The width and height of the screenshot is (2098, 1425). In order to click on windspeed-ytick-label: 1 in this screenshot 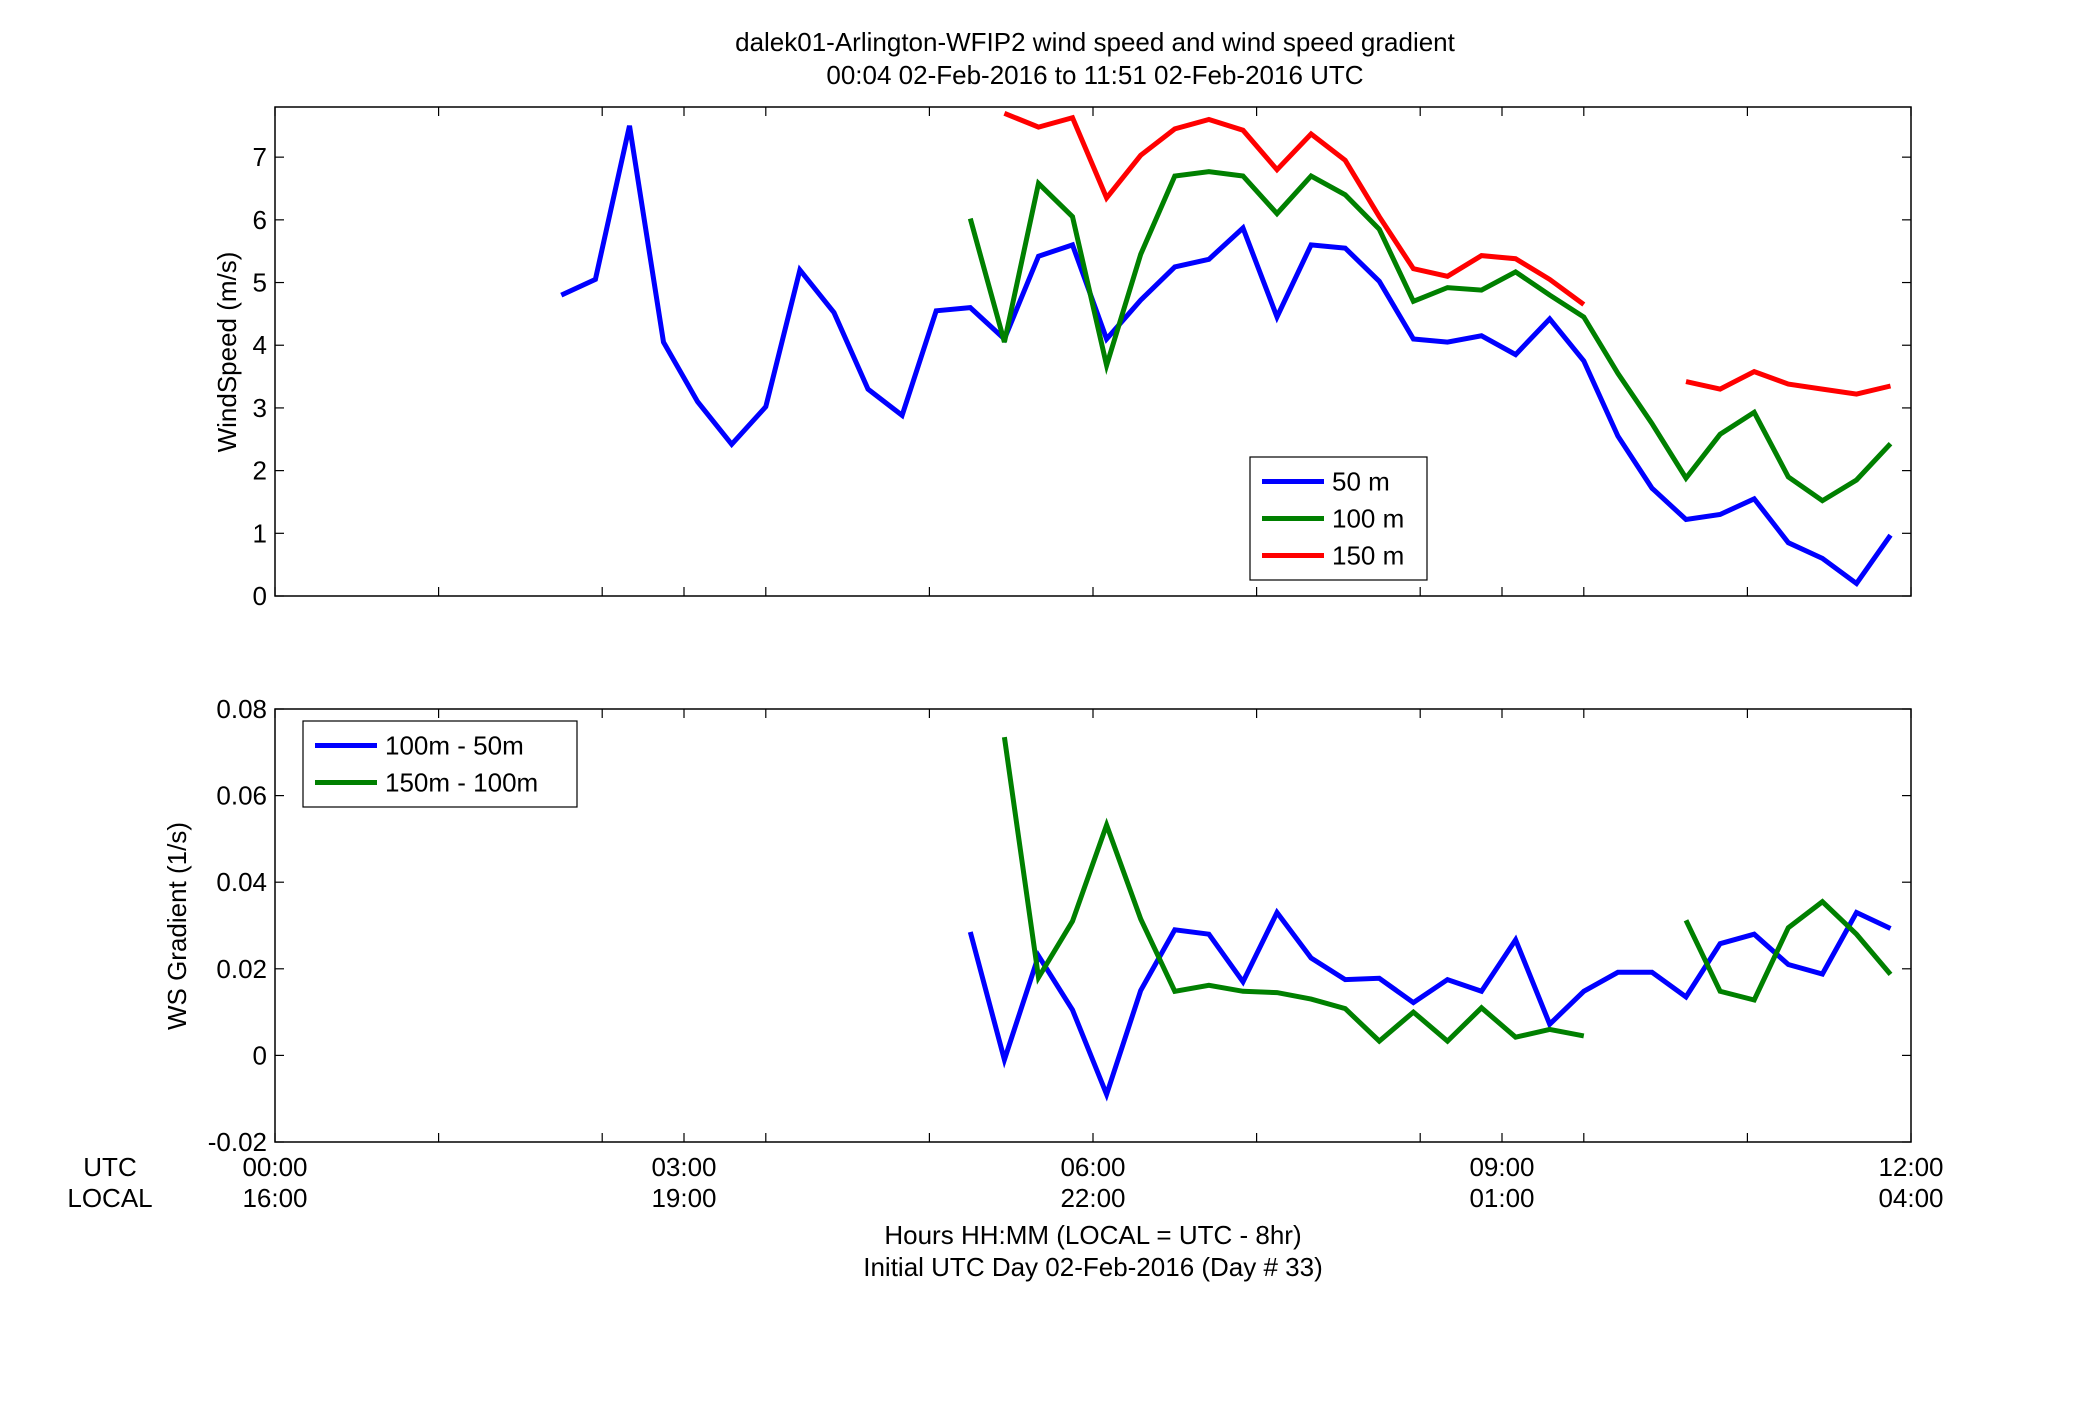, I will do `click(260, 533)`.